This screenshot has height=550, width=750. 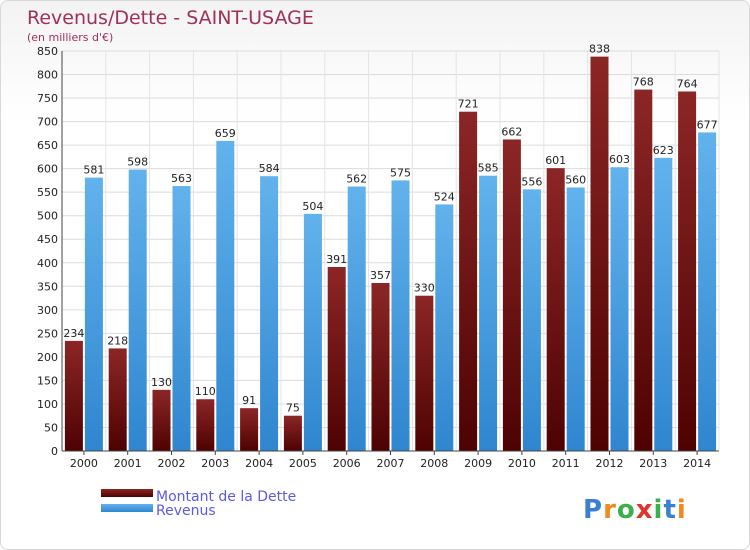 What do you see at coordinates (73, 333) in the screenshot?
I see `data-label-debt: 234` at bounding box center [73, 333].